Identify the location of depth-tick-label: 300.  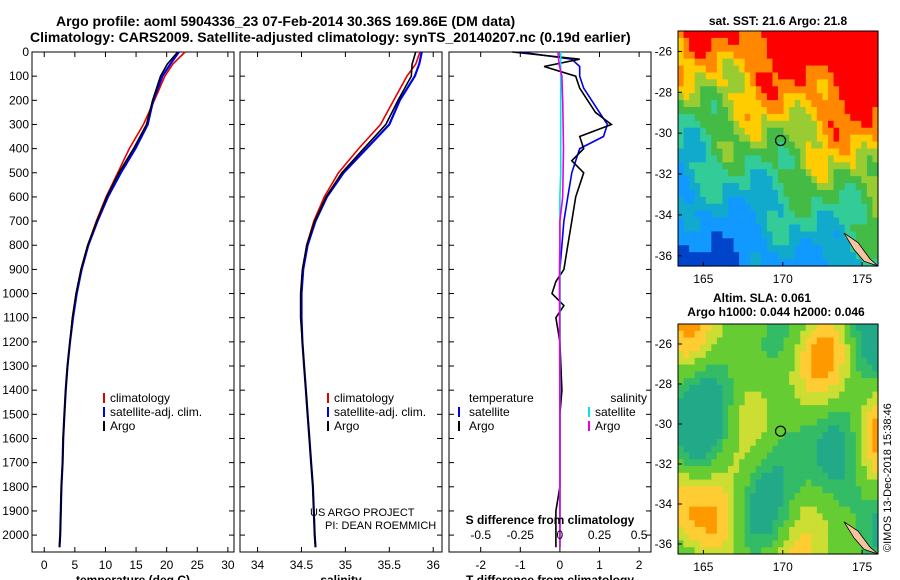
(19, 124).